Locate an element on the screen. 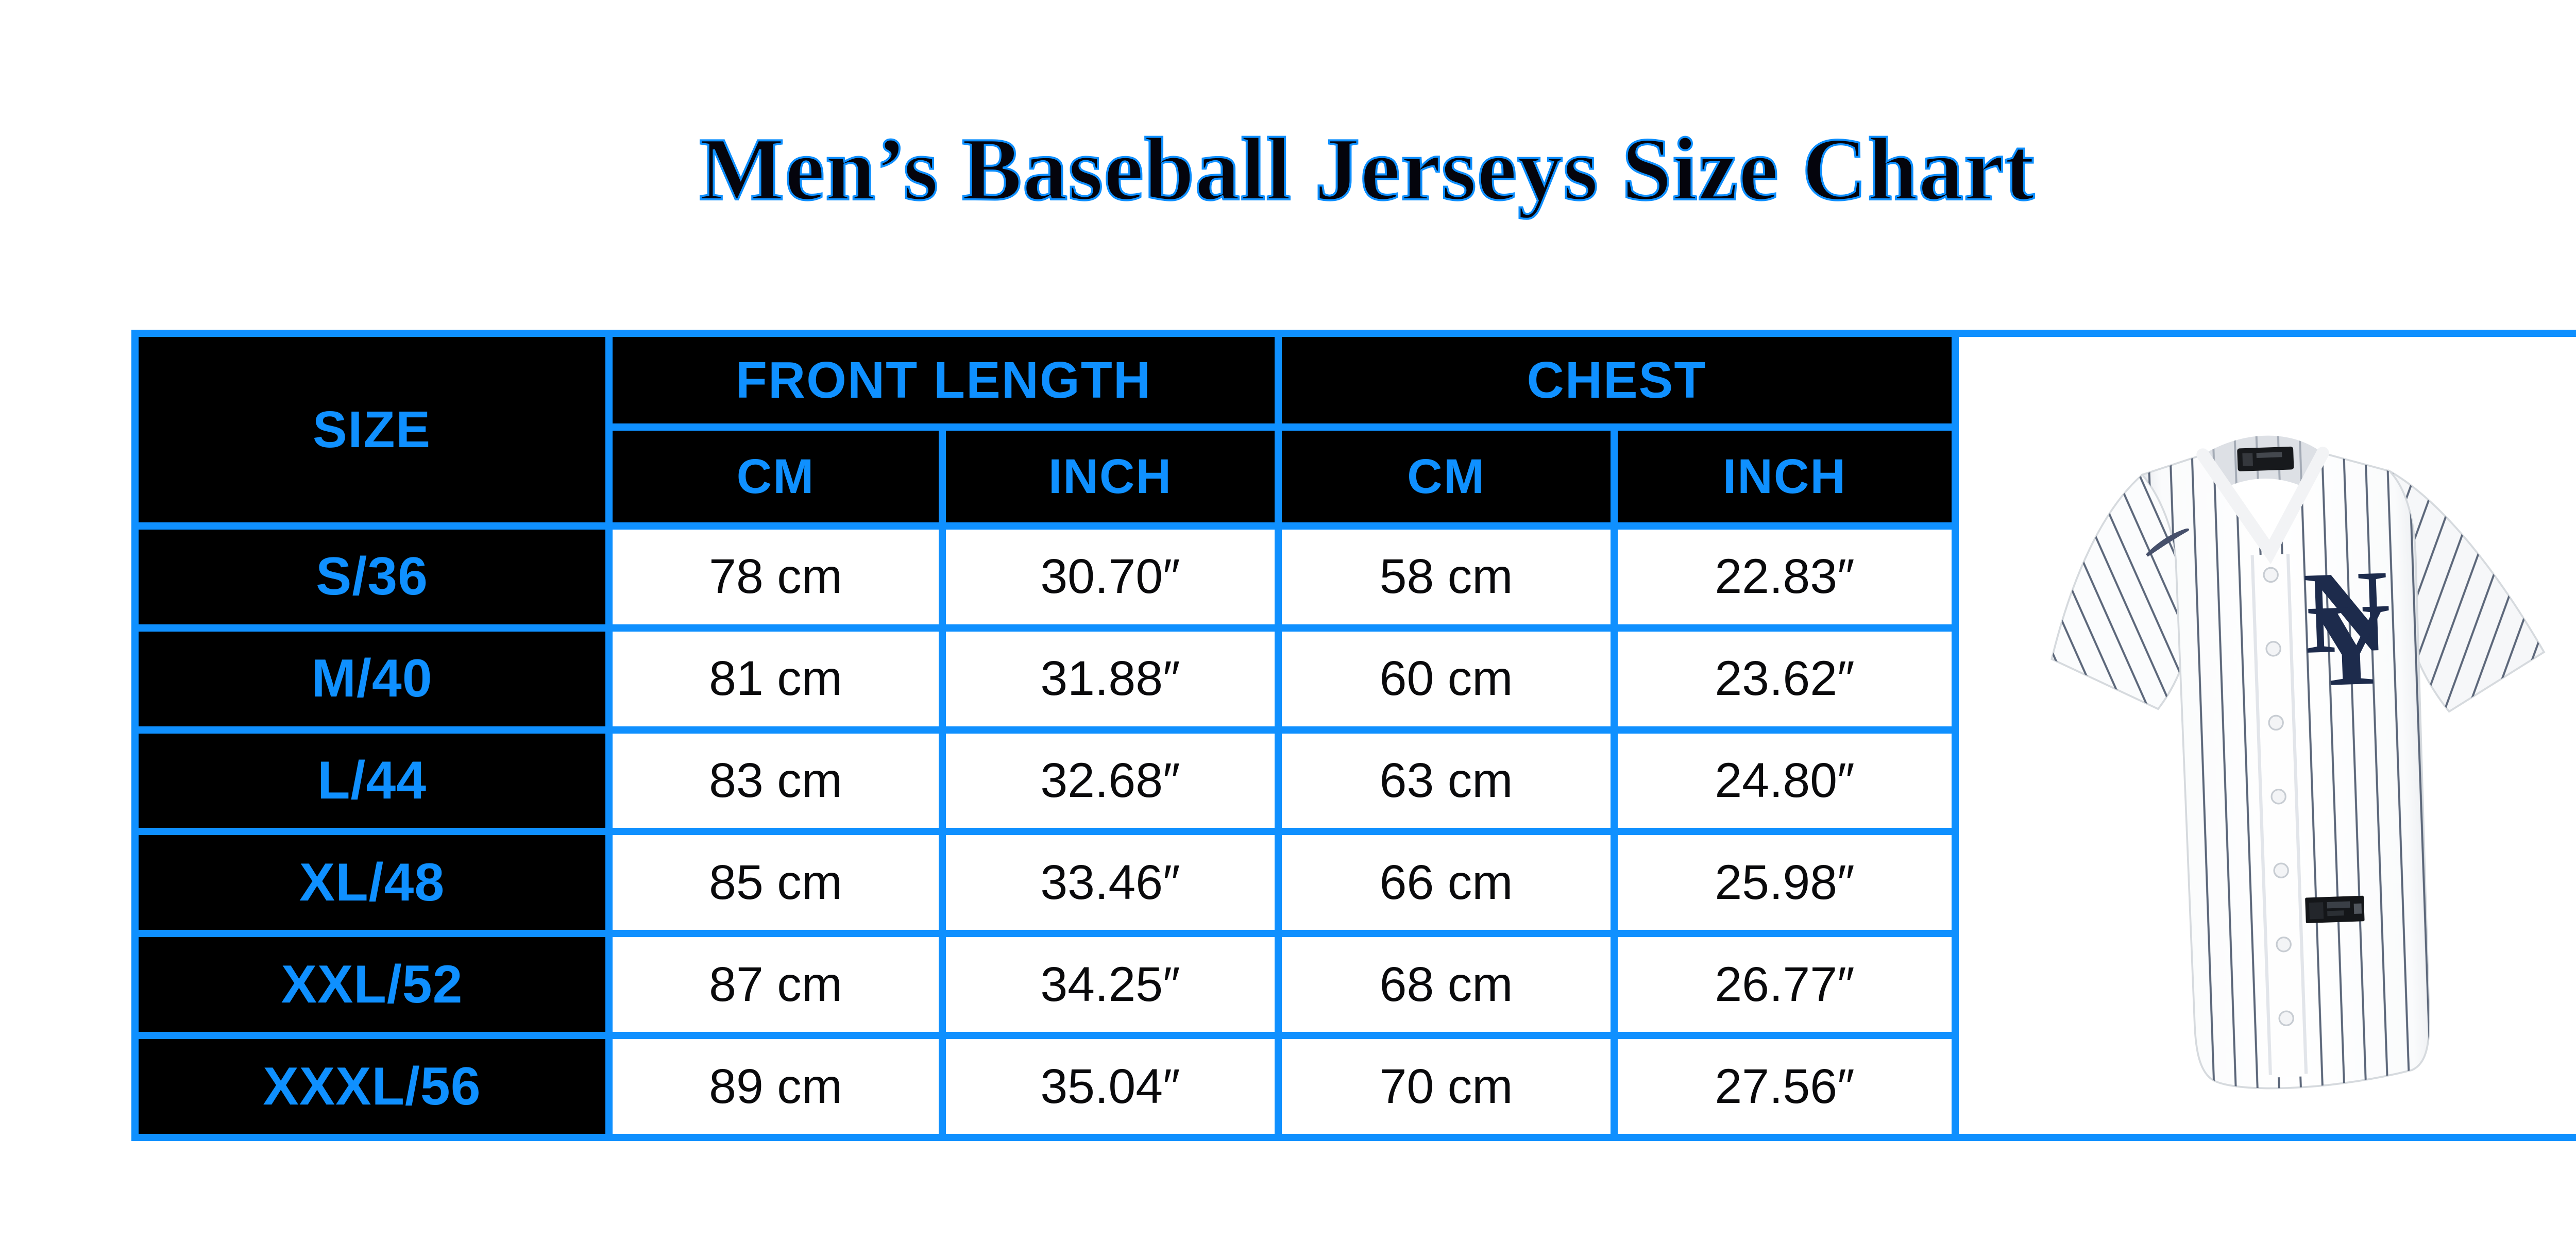 This screenshot has height=1257, width=2576. chest-inch-cell: 25.98″ is located at coordinates (1785, 883).